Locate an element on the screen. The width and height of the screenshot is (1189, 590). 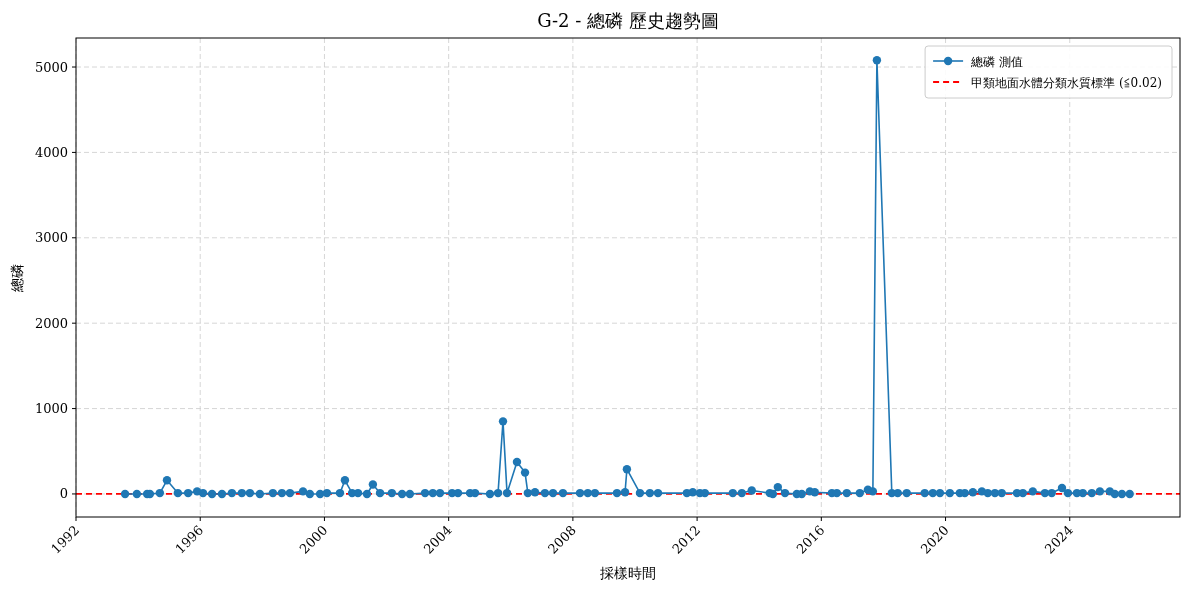
legend-label: 總磷 測值 is located at coordinates (996, 61).